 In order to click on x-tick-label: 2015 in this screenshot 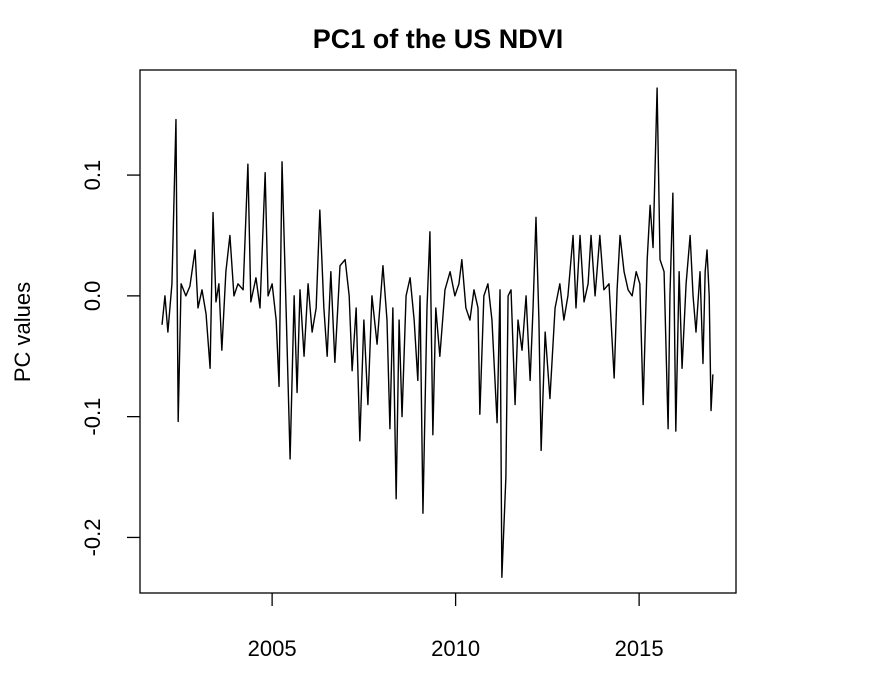, I will do `click(639, 648)`.